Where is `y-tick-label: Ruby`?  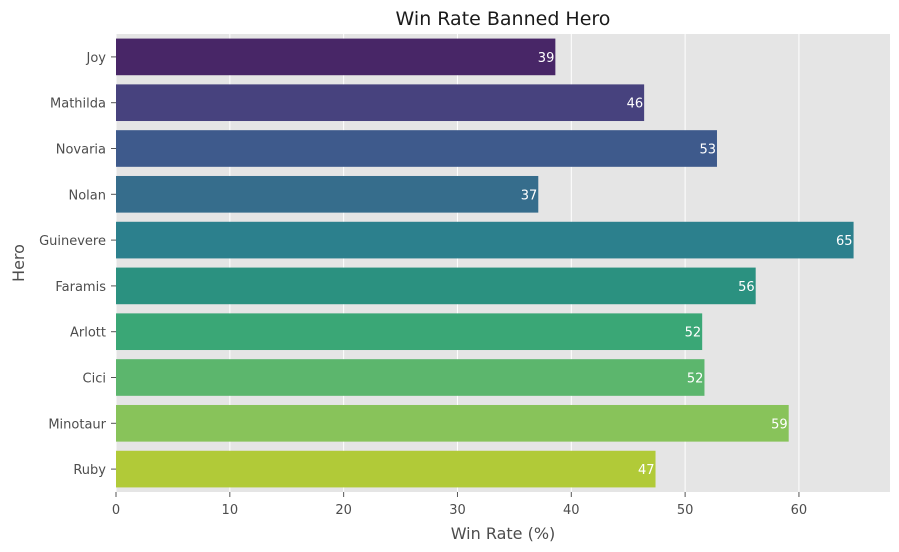 y-tick-label: Ruby is located at coordinates (89, 470).